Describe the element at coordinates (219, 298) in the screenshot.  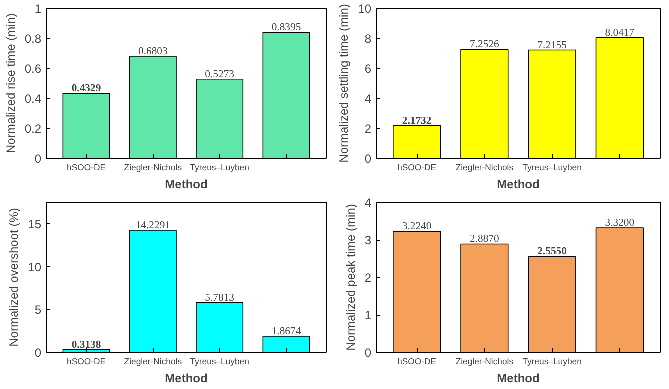
I see `data-label: 5.7813` at that location.